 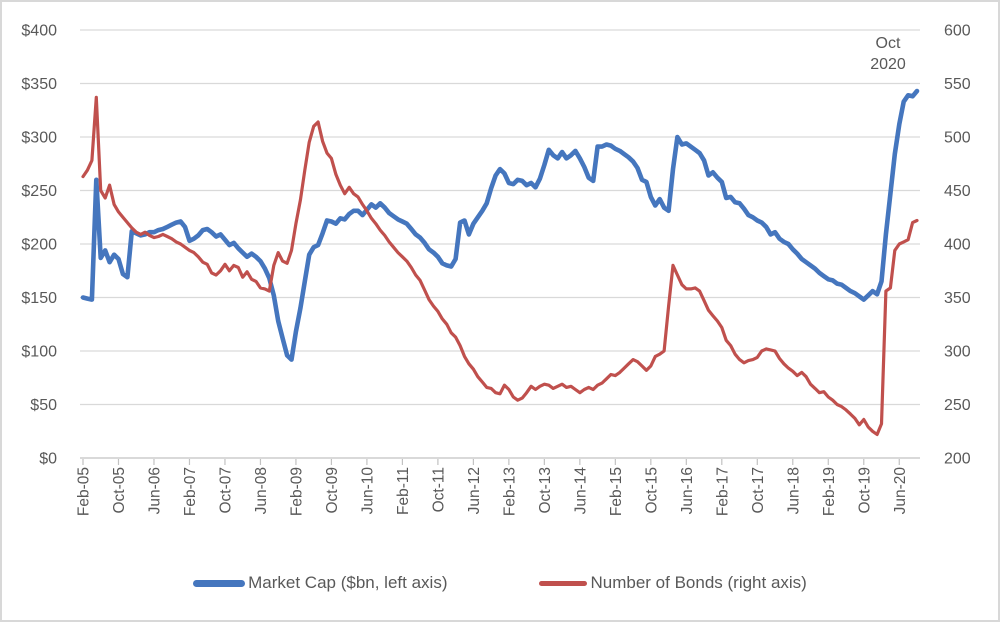 I want to click on x-axis-tick-label: Feb-09, so click(x=296, y=491).